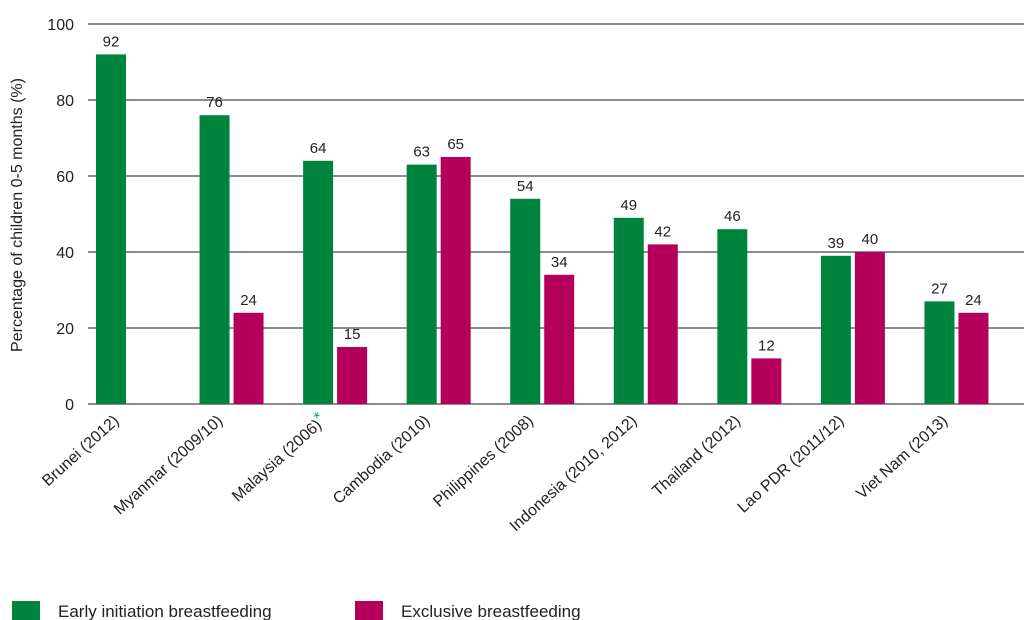  I want to click on y-tick-label: 40, so click(65, 253).